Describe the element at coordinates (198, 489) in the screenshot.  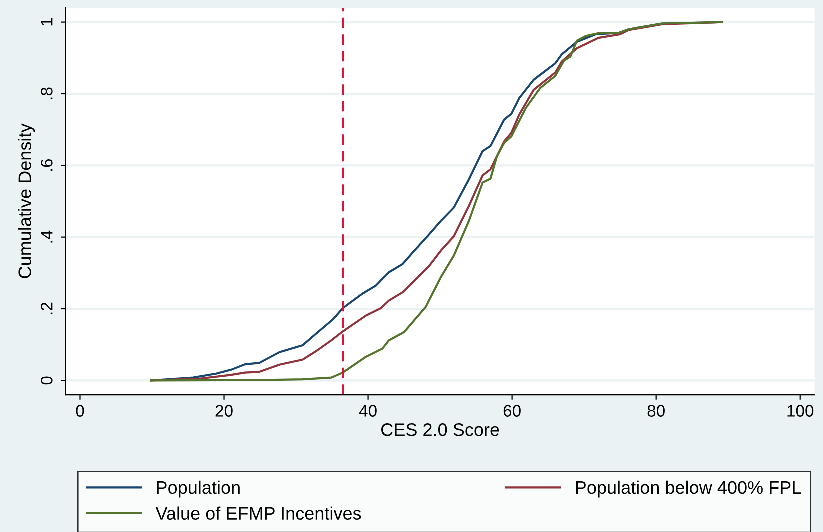
I see `legend-label: Population` at that location.